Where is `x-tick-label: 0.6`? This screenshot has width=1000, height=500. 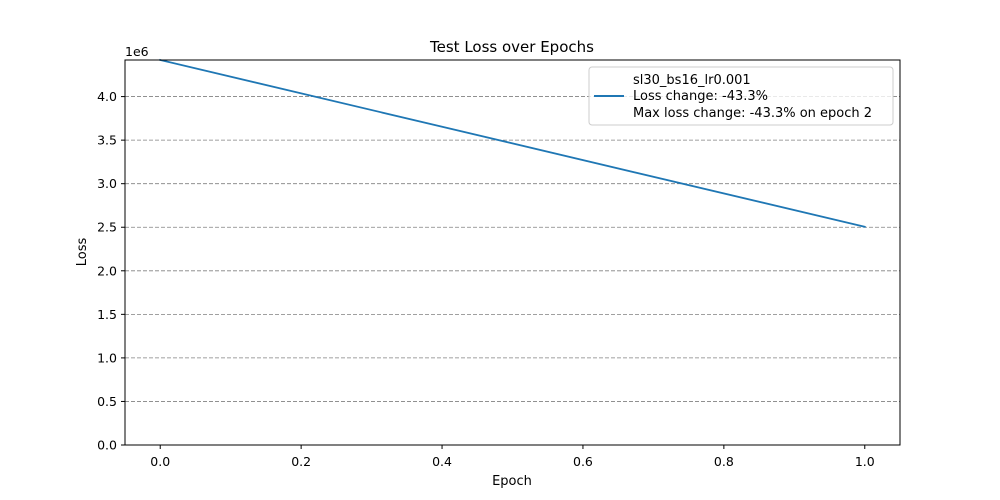 x-tick-label: 0.6 is located at coordinates (583, 461).